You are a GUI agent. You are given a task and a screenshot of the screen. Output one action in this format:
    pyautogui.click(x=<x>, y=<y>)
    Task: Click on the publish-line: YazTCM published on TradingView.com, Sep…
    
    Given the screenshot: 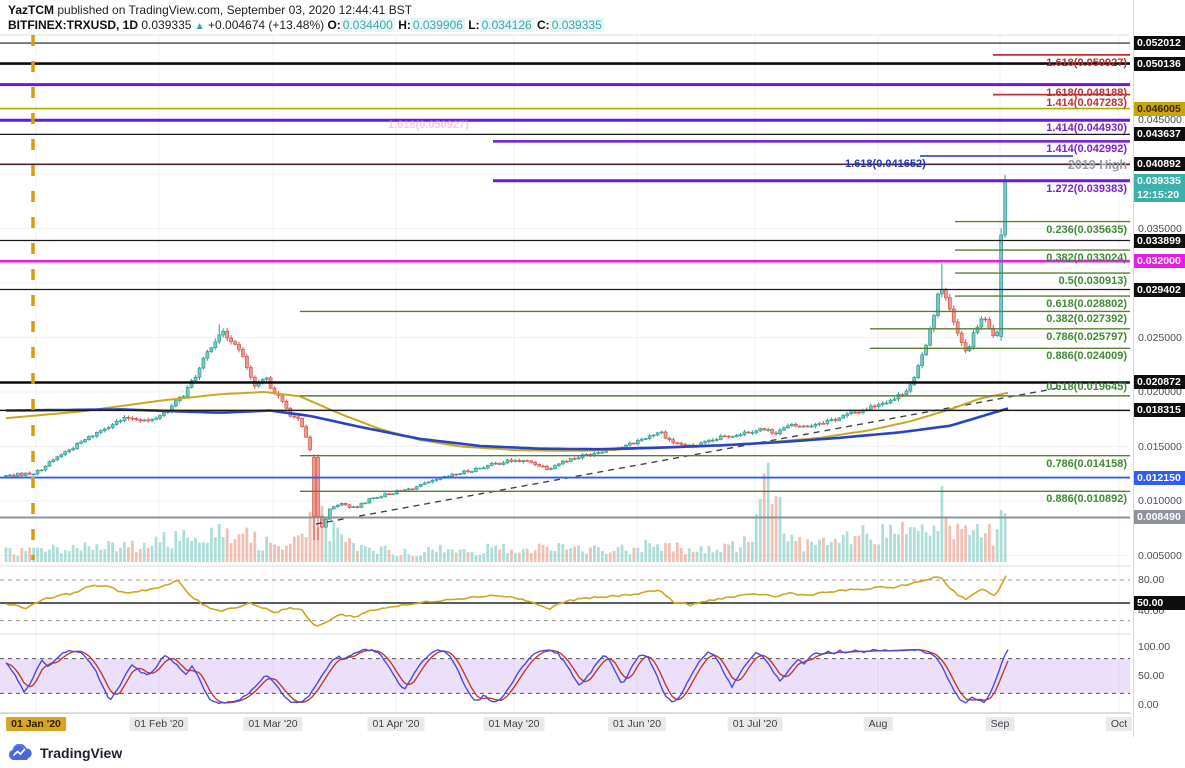 What is the action you would take?
    pyautogui.click(x=306, y=10)
    